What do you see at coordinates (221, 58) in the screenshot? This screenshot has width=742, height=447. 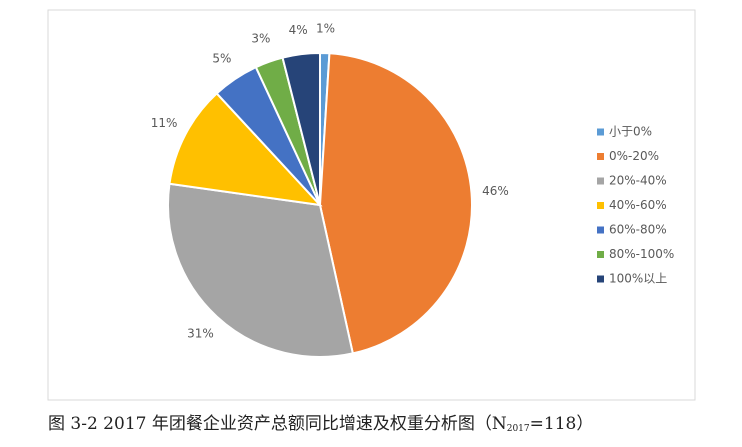 I see `data-label: 5%` at bounding box center [221, 58].